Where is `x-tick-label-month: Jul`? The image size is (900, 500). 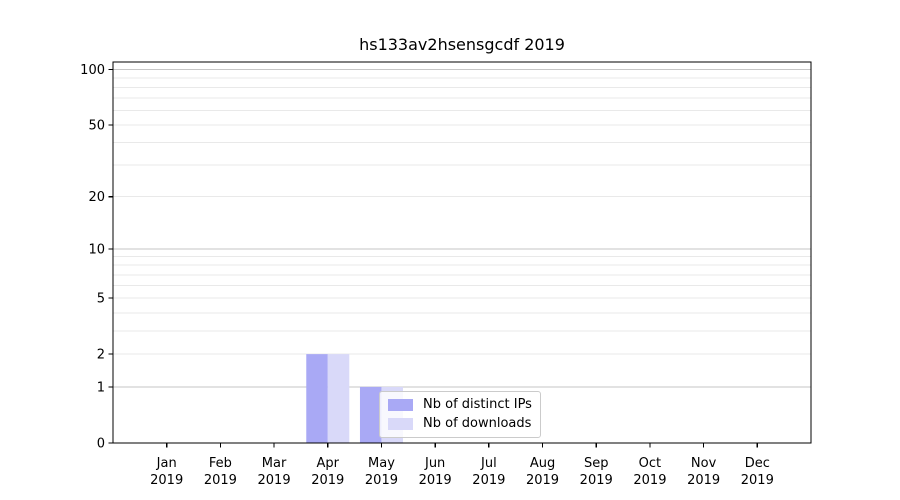
x-tick-label-month: Jul is located at coordinates (488, 463).